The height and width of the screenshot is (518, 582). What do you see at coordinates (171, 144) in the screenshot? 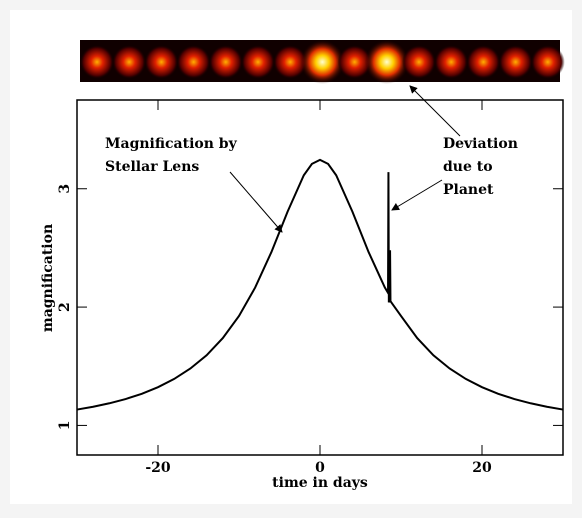
I see `annotation: Magnification by` at bounding box center [171, 144].